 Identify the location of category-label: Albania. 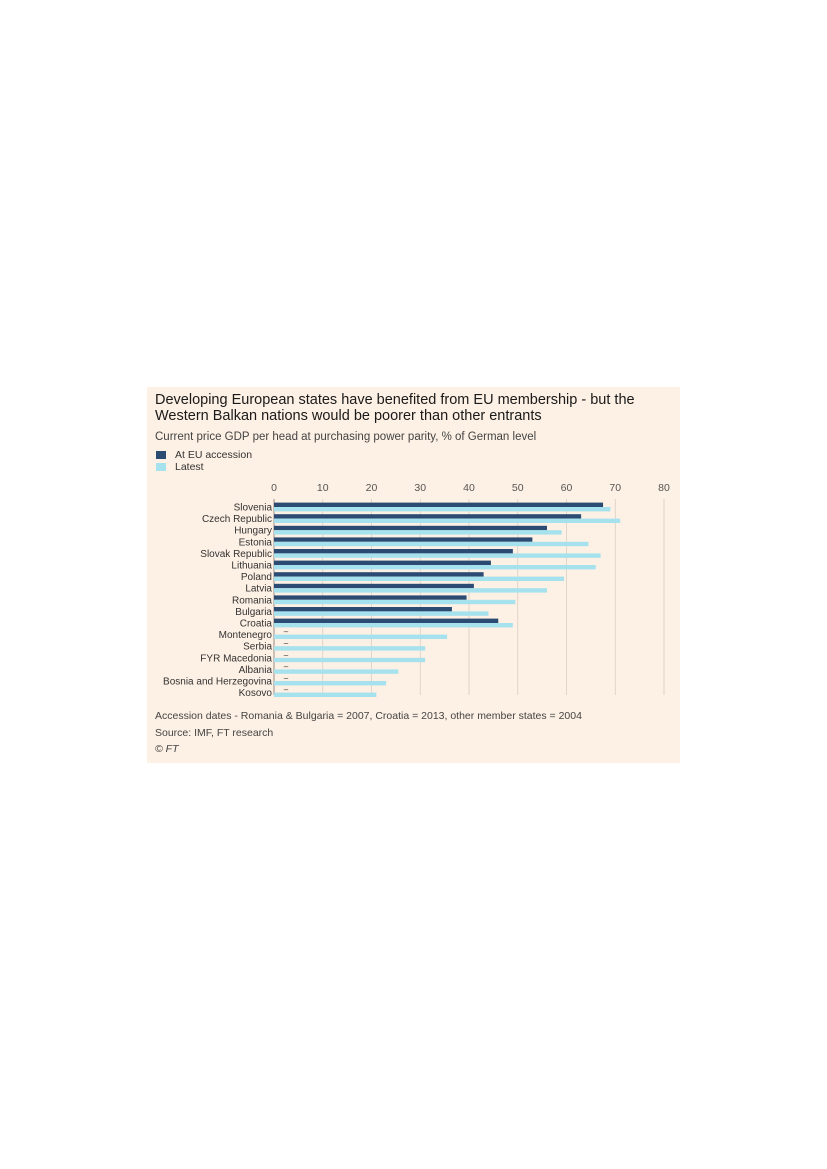
(256, 670).